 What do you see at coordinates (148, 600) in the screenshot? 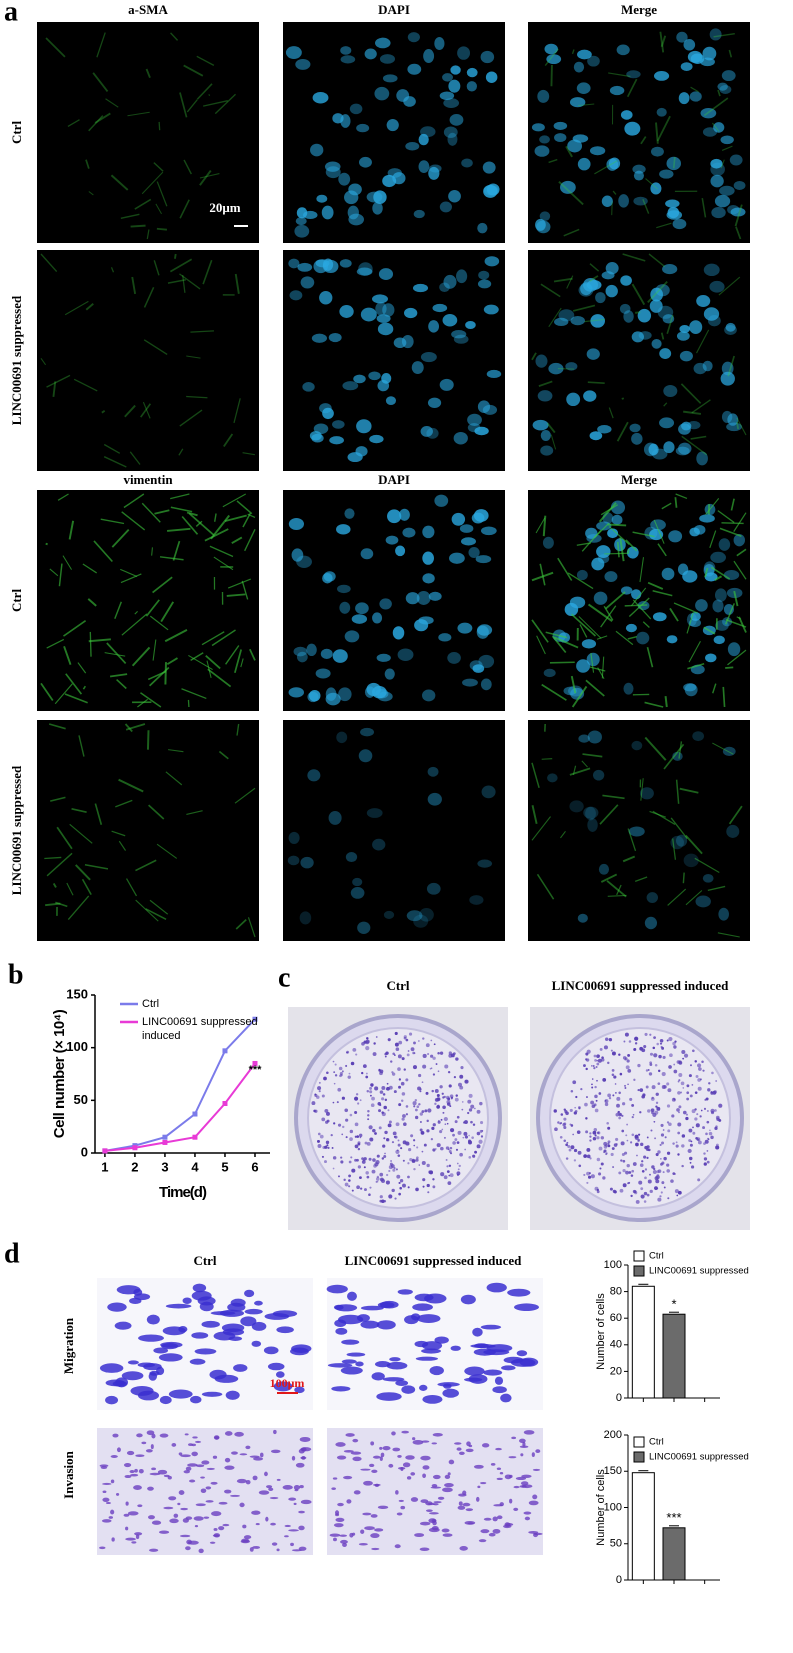
I see `micrograph-background` at bounding box center [148, 600].